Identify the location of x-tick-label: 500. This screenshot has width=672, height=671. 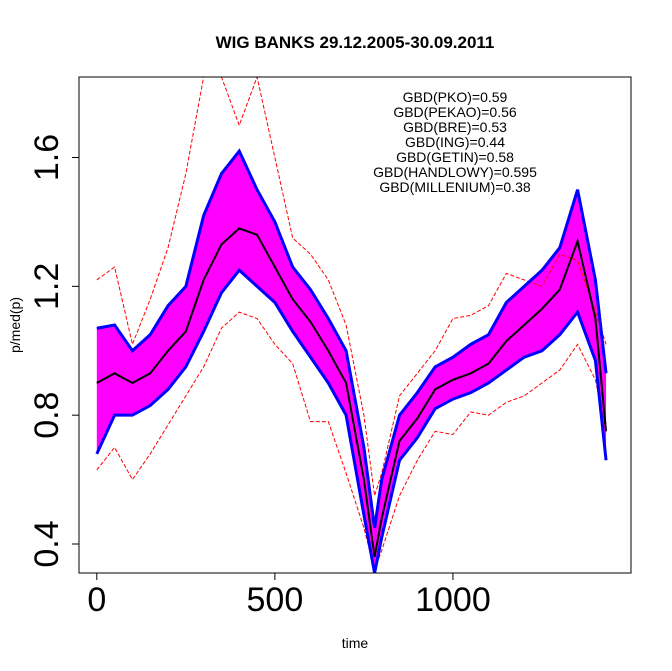
(275, 600).